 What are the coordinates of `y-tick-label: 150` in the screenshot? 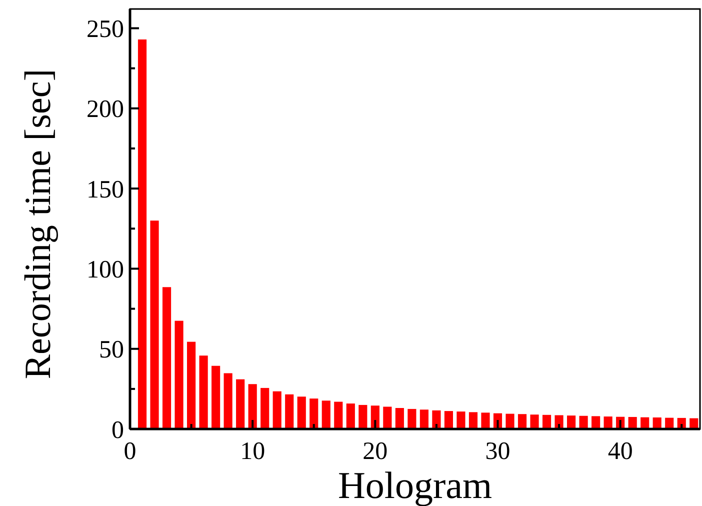 It's located at (105, 190).